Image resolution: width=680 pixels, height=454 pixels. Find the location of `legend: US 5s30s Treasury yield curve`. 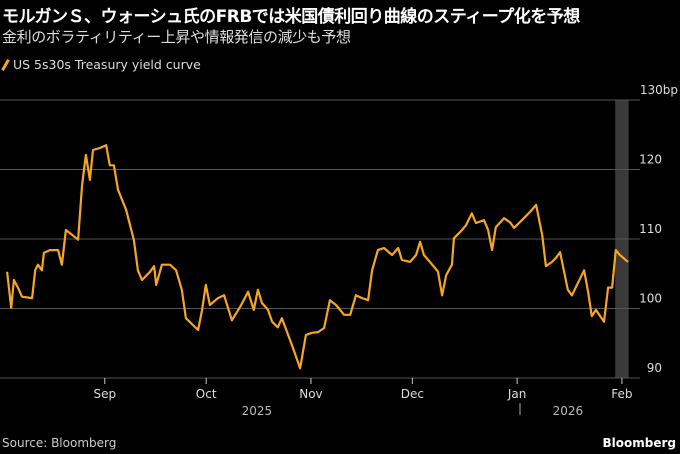

legend: US 5s30s Treasury yield curve is located at coordinates (101, 64).